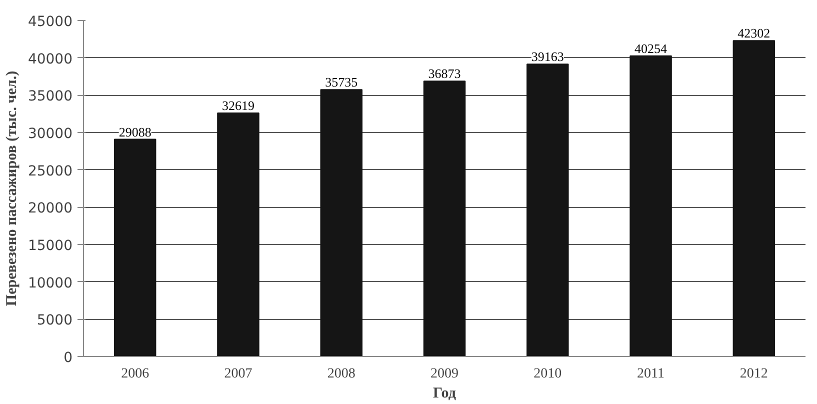 The image size is (817, 404). What do you see at coordinates (135, 374) in the screenshot?
I see `x-tick-label: 2006` at bounding box center [135, 374].